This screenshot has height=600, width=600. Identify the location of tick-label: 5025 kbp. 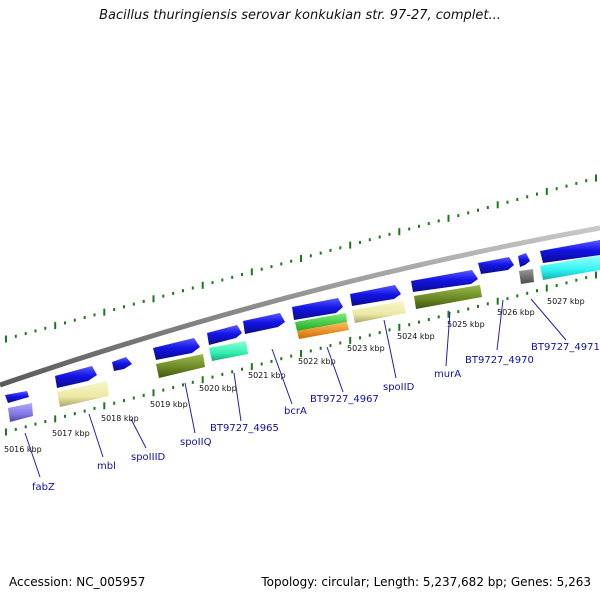
(466, 324).